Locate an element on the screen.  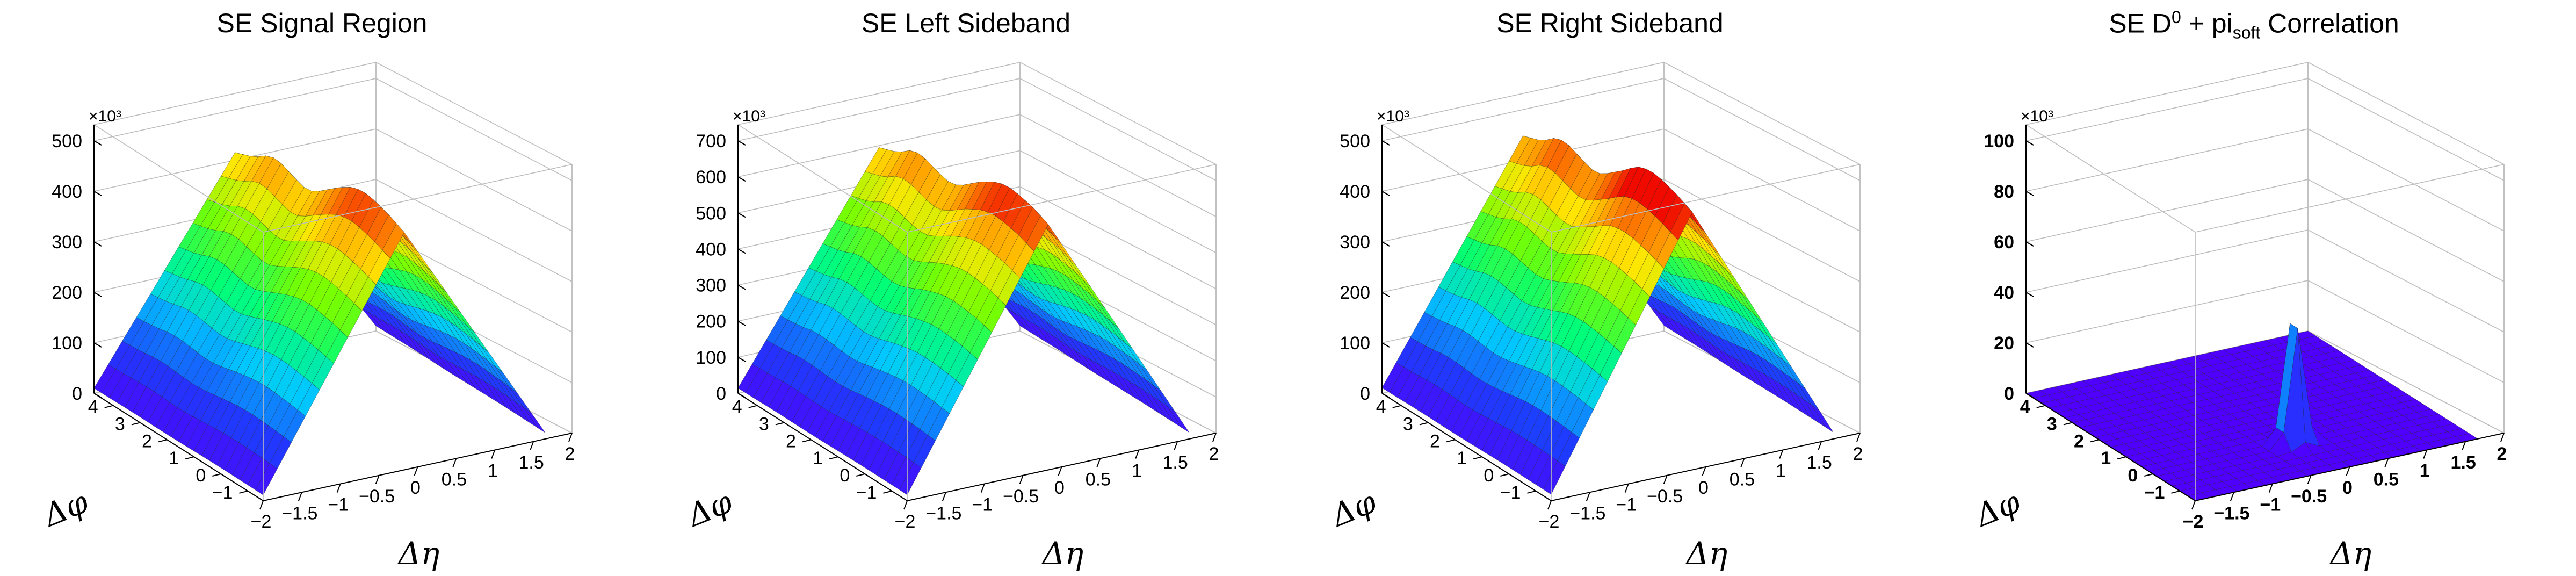
y-axis-line is located at coordinates (2110, 447).